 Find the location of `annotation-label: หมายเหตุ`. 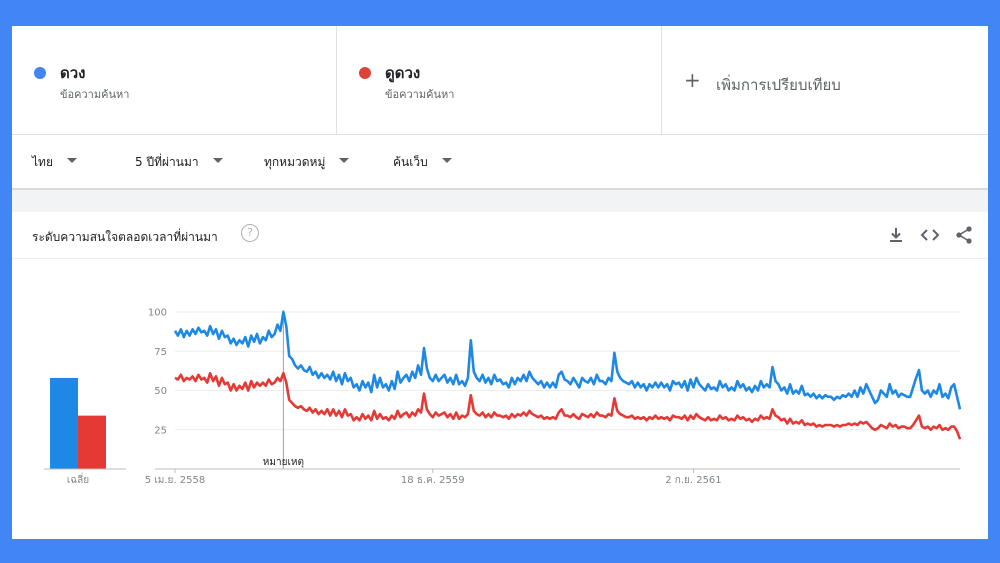

annotation-label: หมายเหตุ is located at coordinates (283, 462).